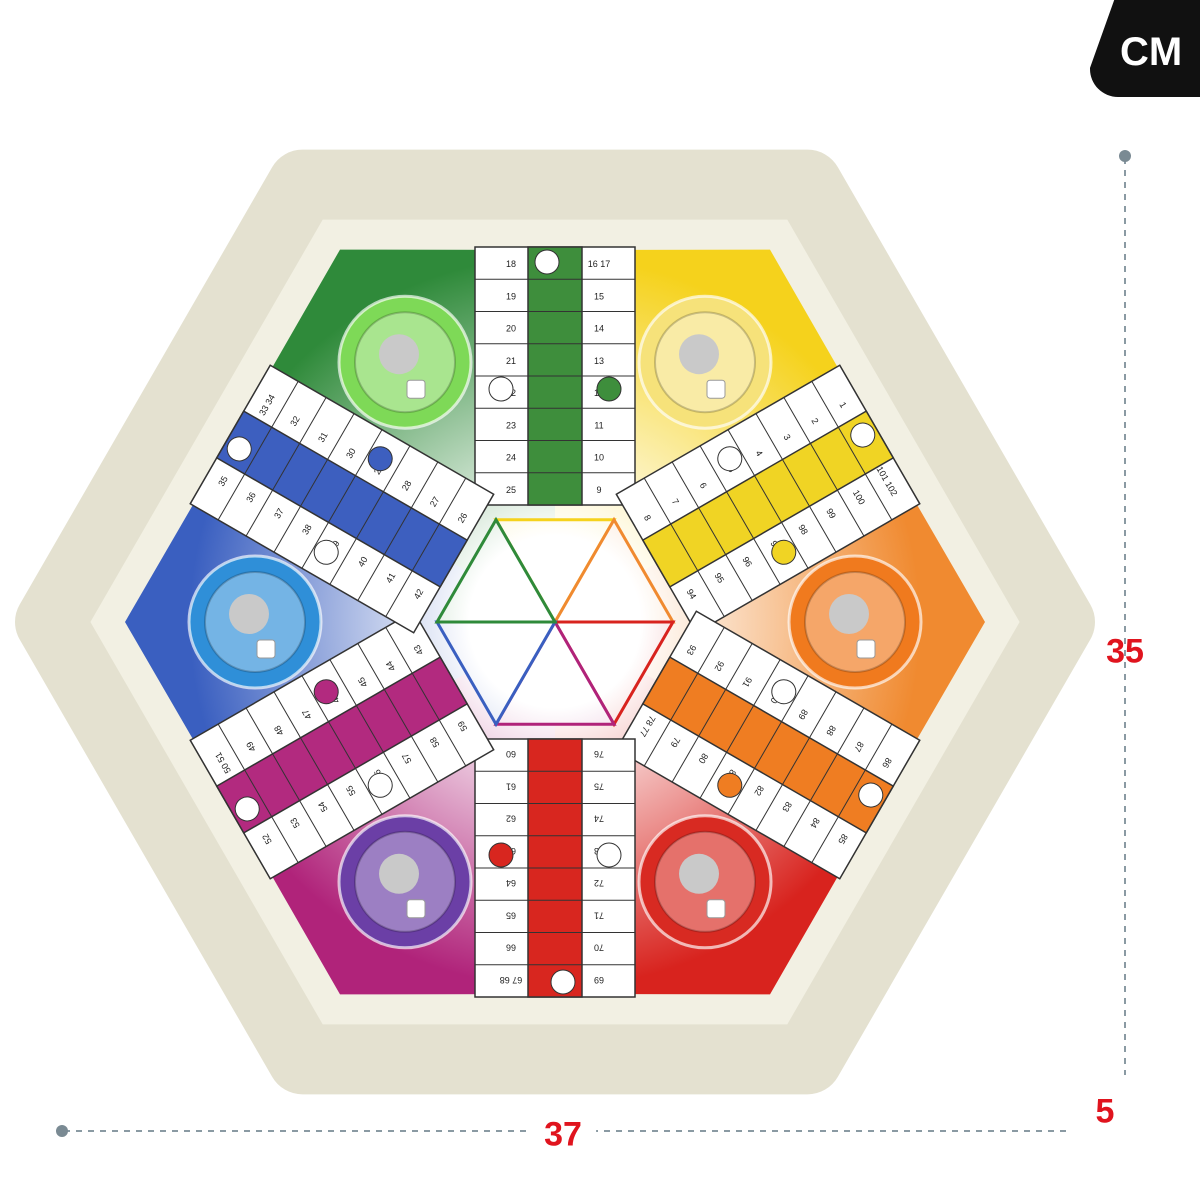 The width and height of the screenshot is (1200, 1200). I want to click on track-number: 23, so click(511, 425).